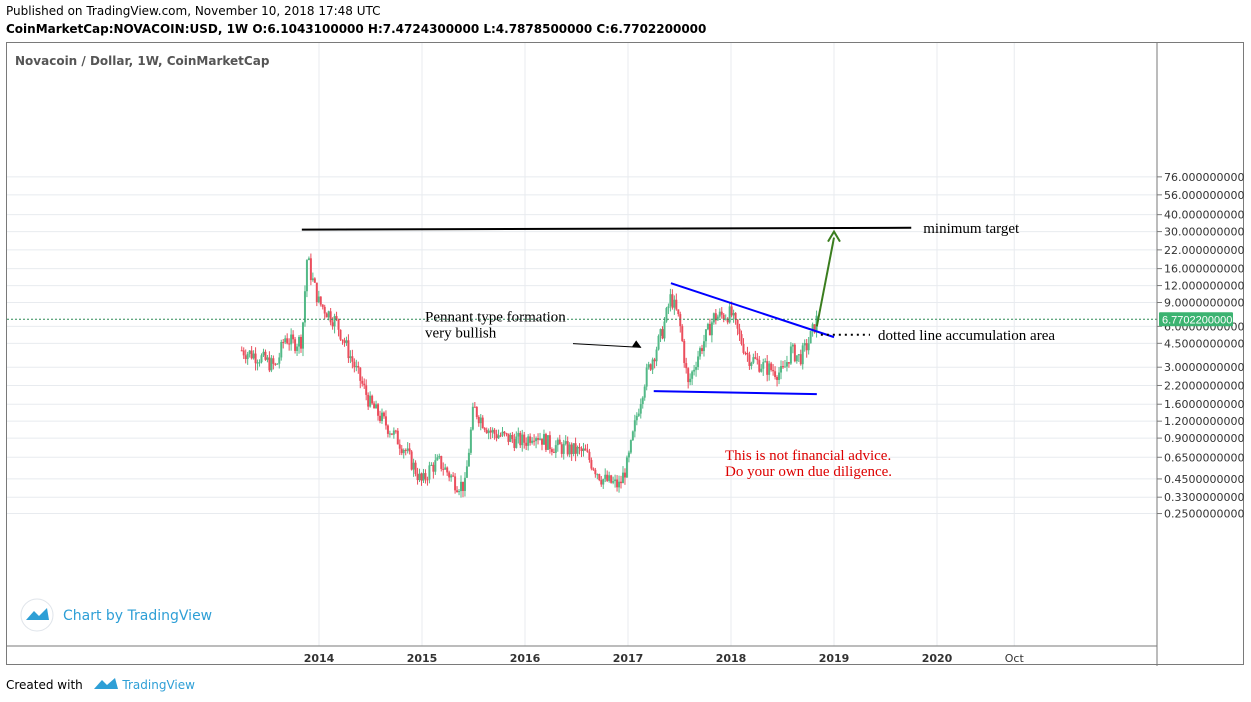 The image size is (1251, 702). I want to click on x-tick-label: 2020, so click(937, 658).